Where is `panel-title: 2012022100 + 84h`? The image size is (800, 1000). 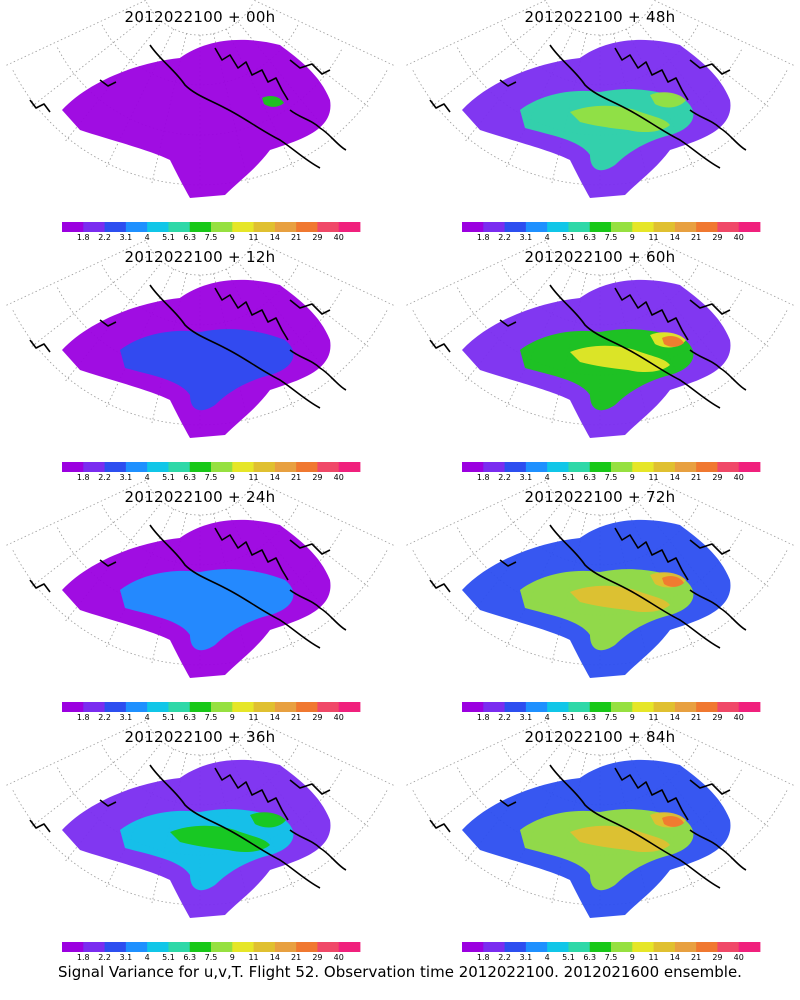 panel-title: 2012022100 + 84h is located at coordinates (600, 737).